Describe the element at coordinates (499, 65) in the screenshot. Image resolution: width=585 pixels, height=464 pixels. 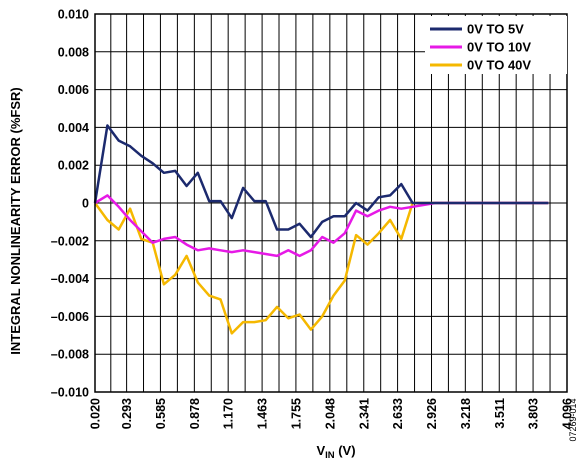
I see `legend-label: 0V TO 40V` at that location.